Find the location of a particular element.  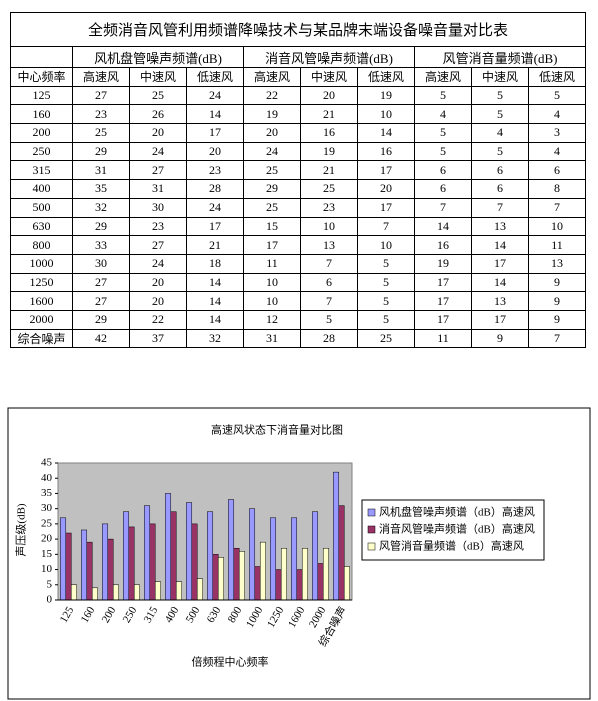

row-label: 综合噪声 is located at coordinates (41, 338).